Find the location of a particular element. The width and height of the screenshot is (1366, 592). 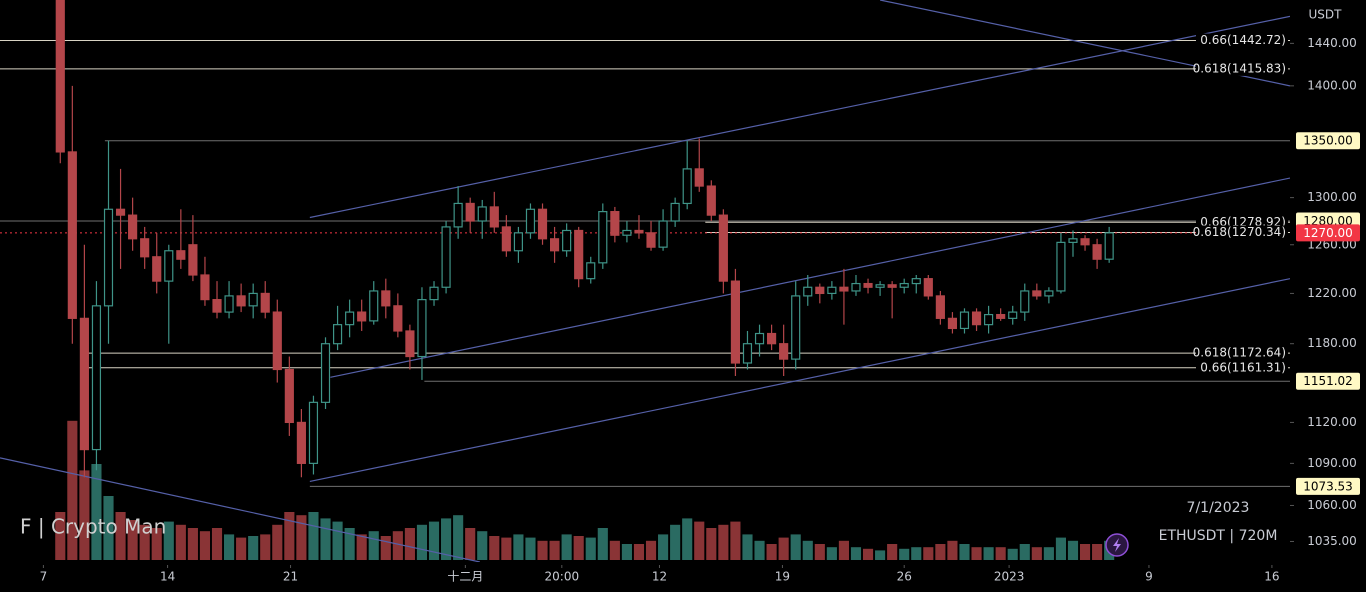

y-tick-label: 1440.00 is located at coordinates (1332, 43).